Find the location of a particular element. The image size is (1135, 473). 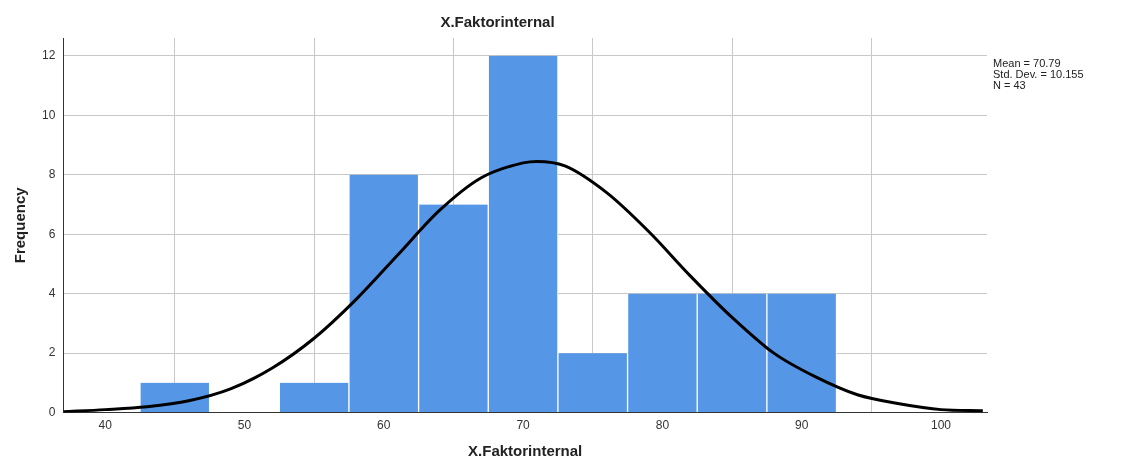

y-tick-label: 2 is located at coordinates (52, 352).